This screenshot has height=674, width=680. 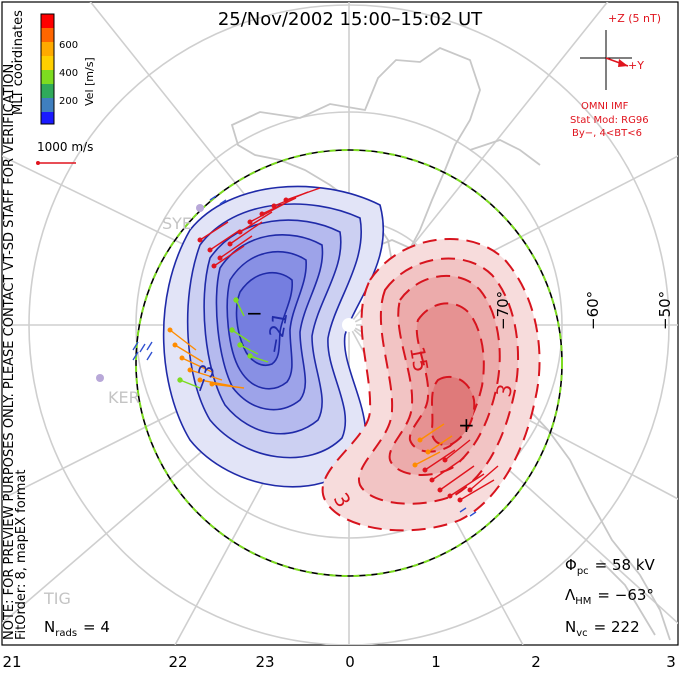 What do you see at coordinates (665, 310) in the screenshot?
I see `lat-label-50: −50°` at bounding box center [665, 310].